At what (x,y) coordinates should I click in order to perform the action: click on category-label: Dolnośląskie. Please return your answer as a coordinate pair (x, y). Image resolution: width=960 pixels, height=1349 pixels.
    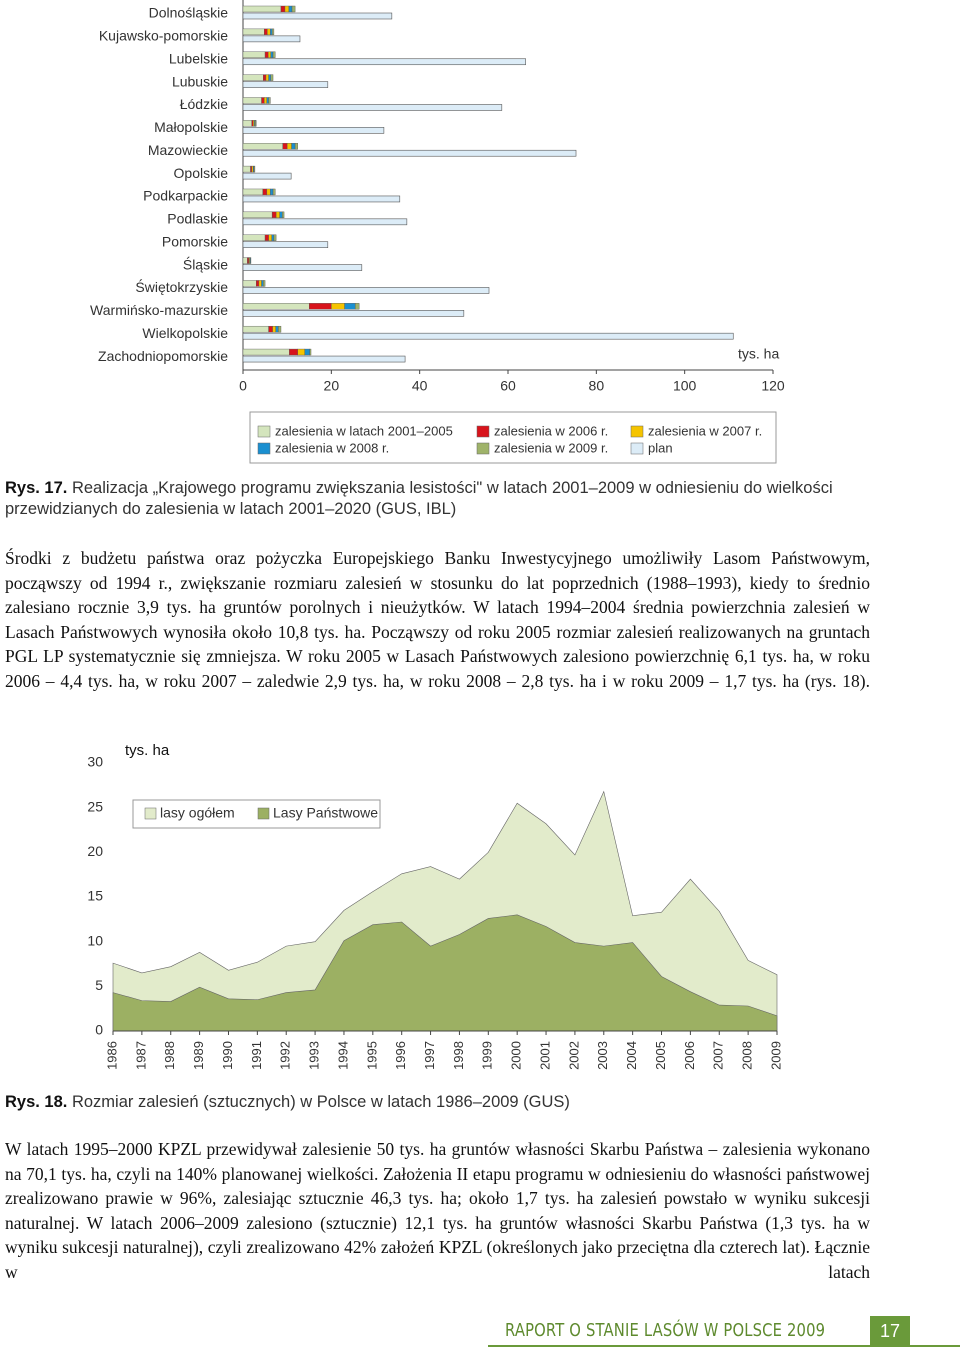
    Looking at the image, I should click on (189, 13).